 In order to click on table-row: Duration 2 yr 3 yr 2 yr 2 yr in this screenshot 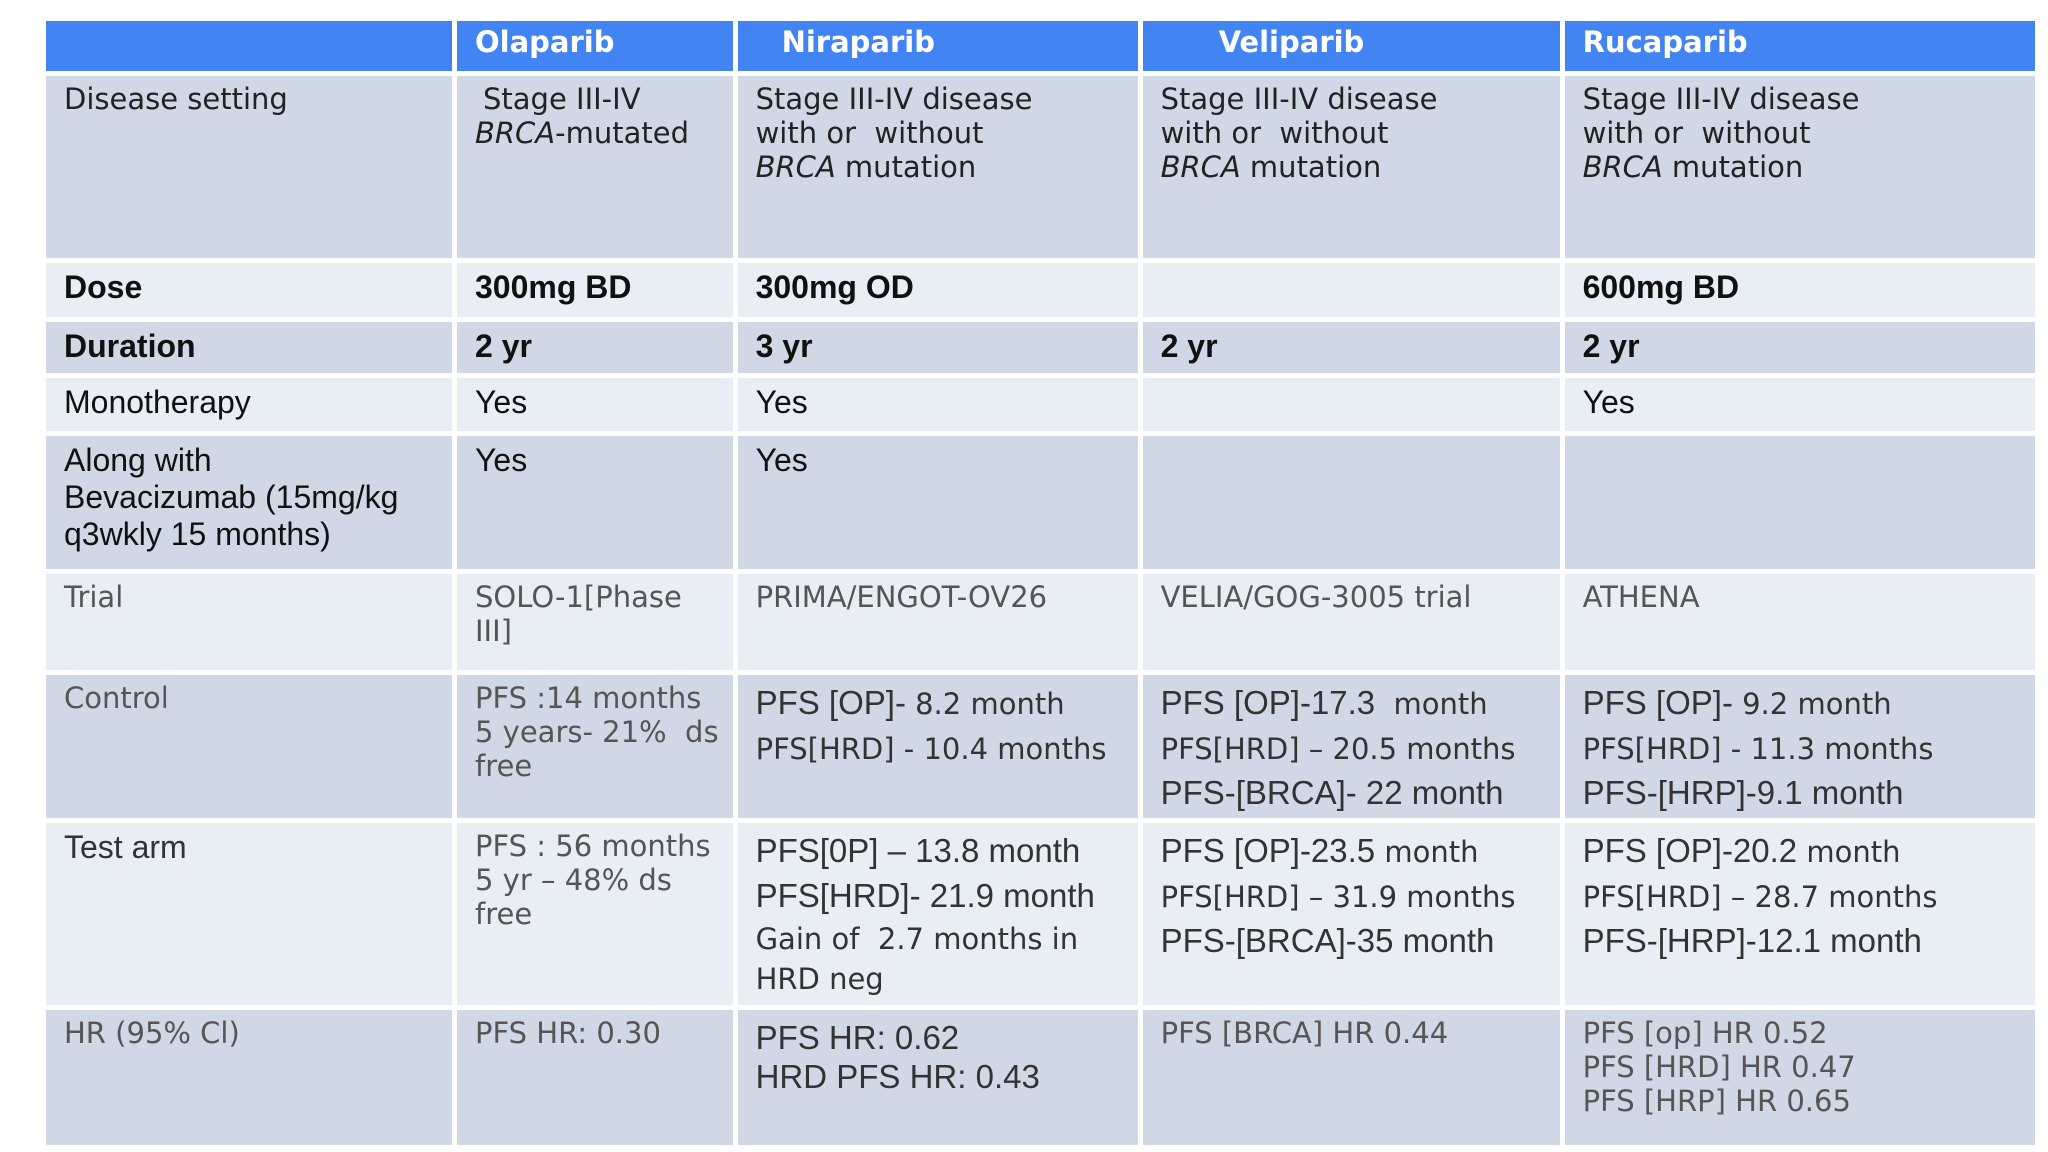, I will do `click(1040, 347)`.